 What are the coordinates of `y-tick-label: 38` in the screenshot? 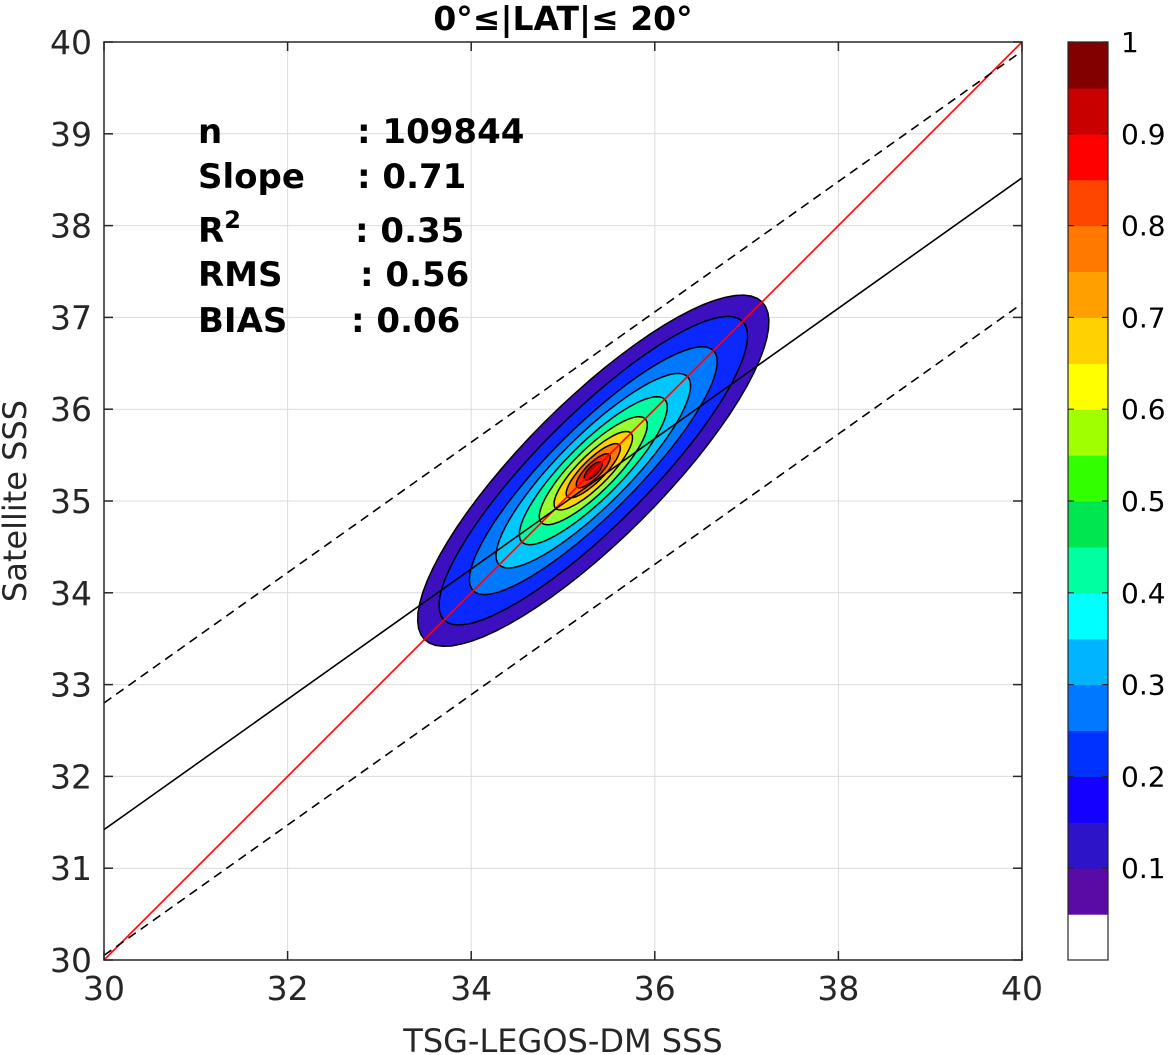 It's located at (71, 226).